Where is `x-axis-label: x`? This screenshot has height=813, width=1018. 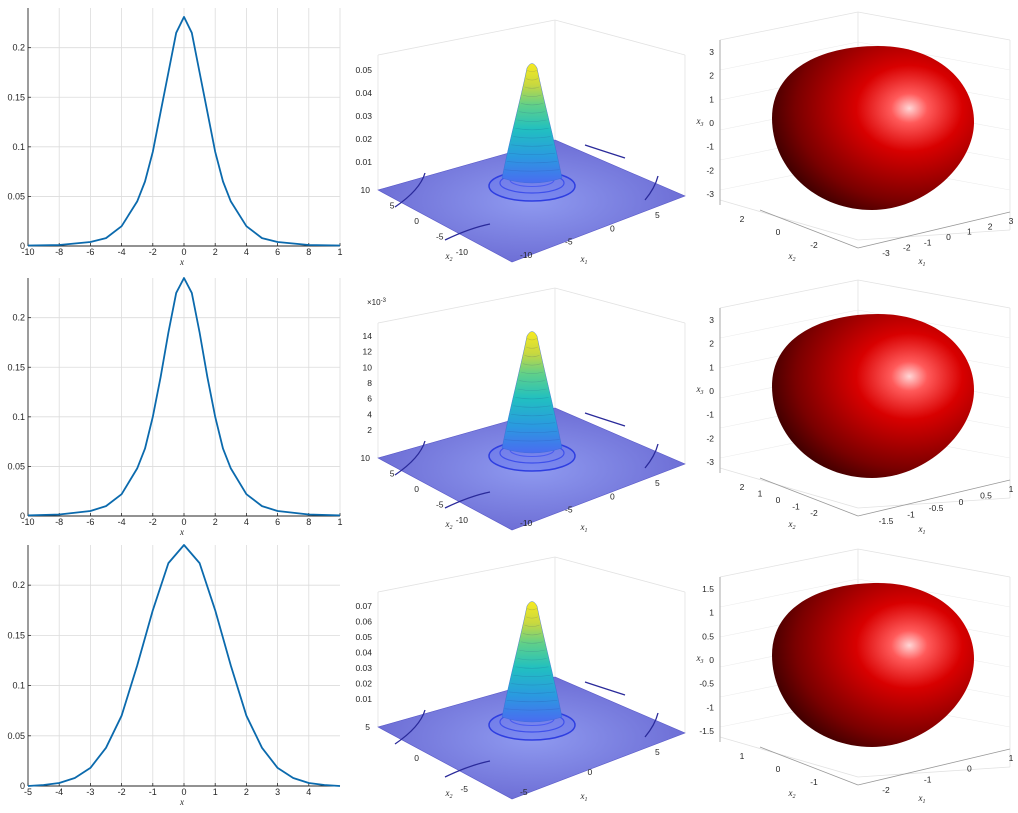
x-axis-label: x is located at coordinates (181, 532).